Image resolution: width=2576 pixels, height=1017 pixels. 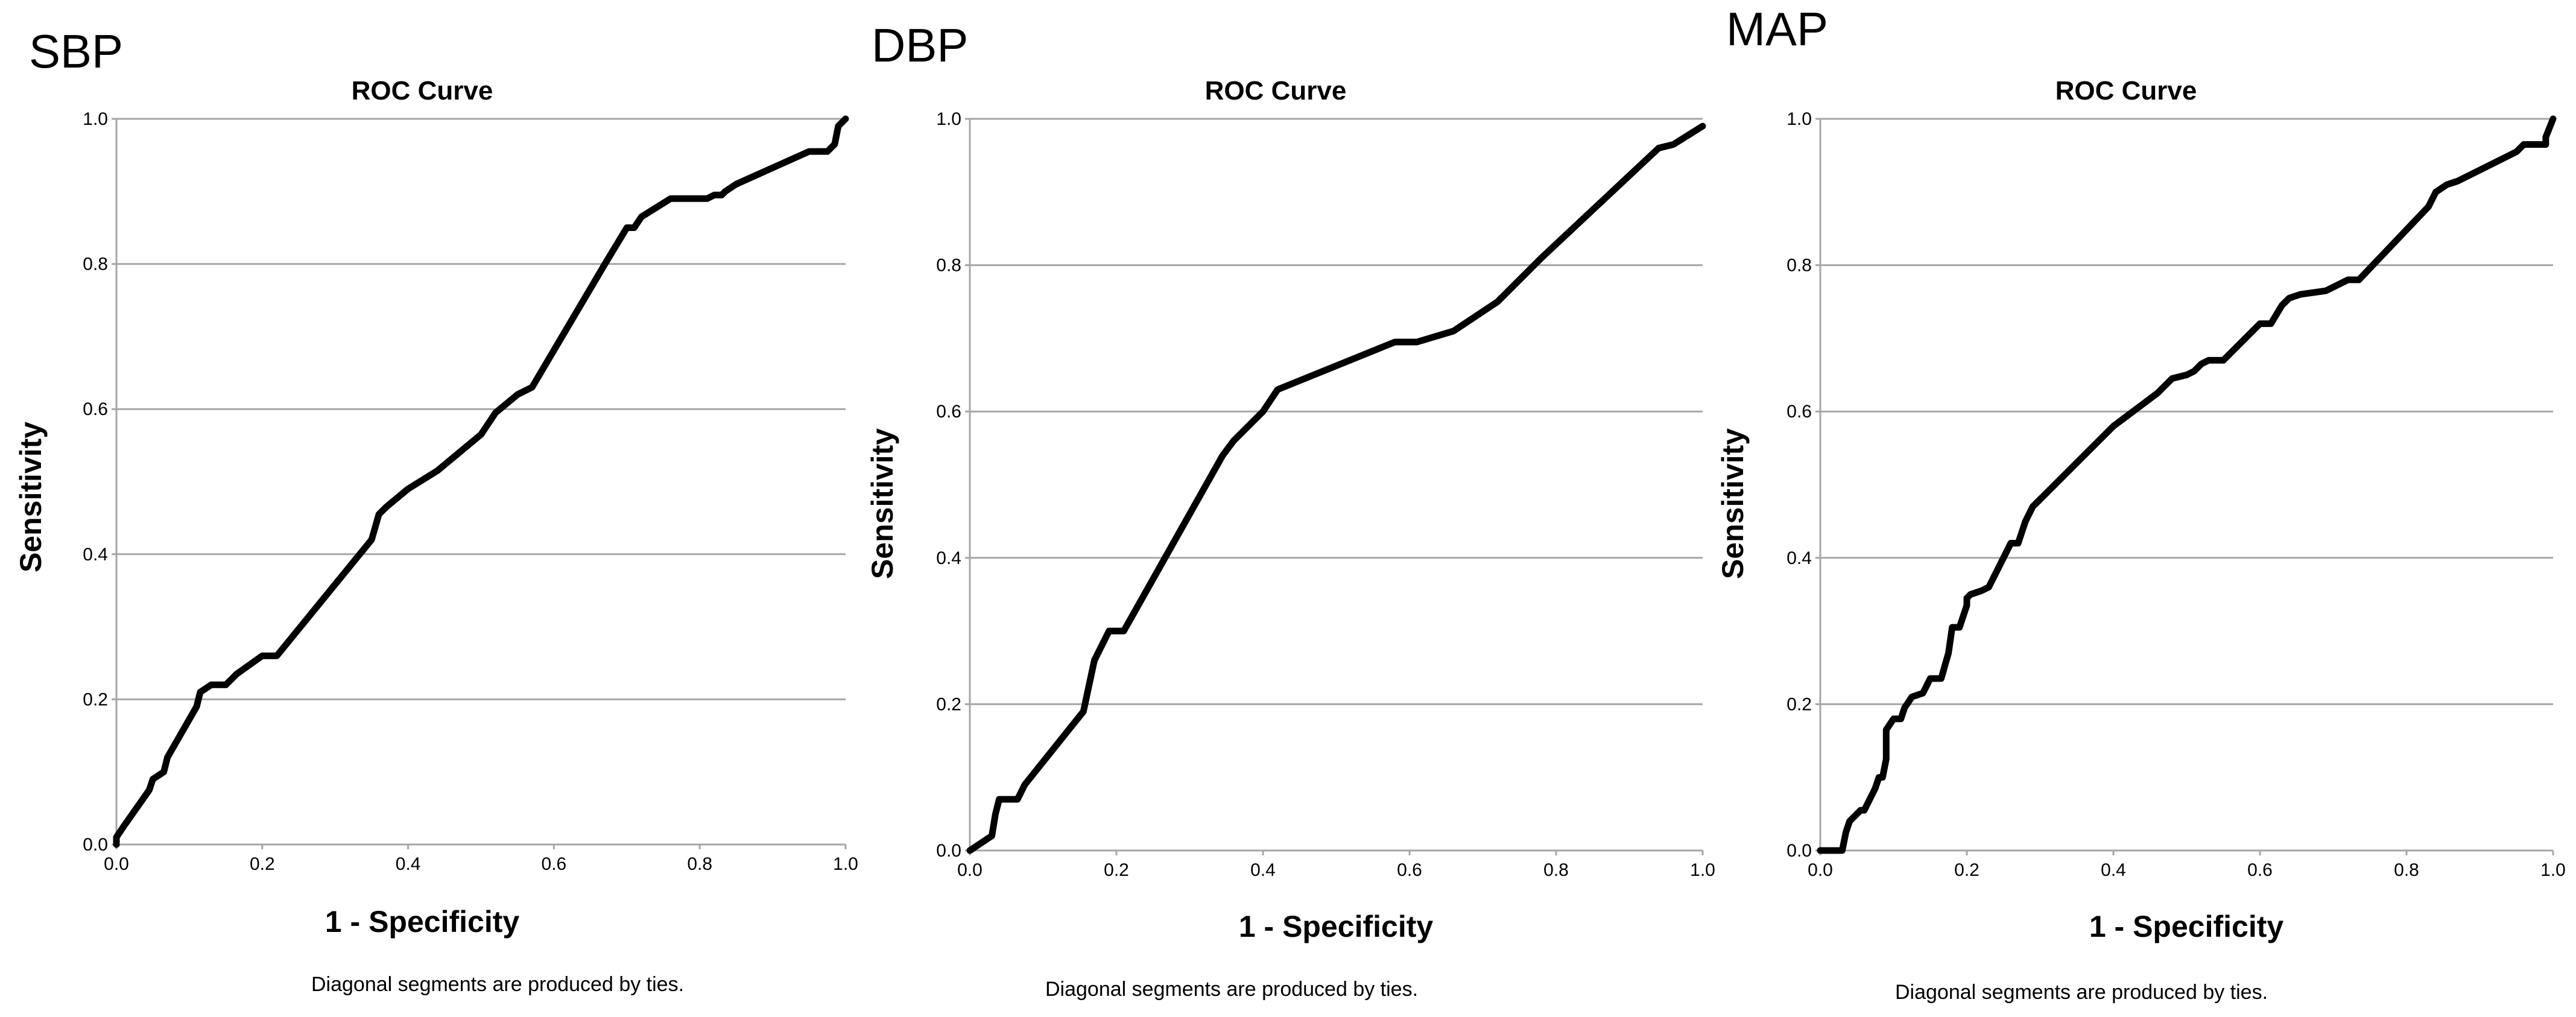 What do you see at coordinates (1777, 28) in the screenshot?
I see `panel-label-map: MAP` at bounding box center [1777, 28].